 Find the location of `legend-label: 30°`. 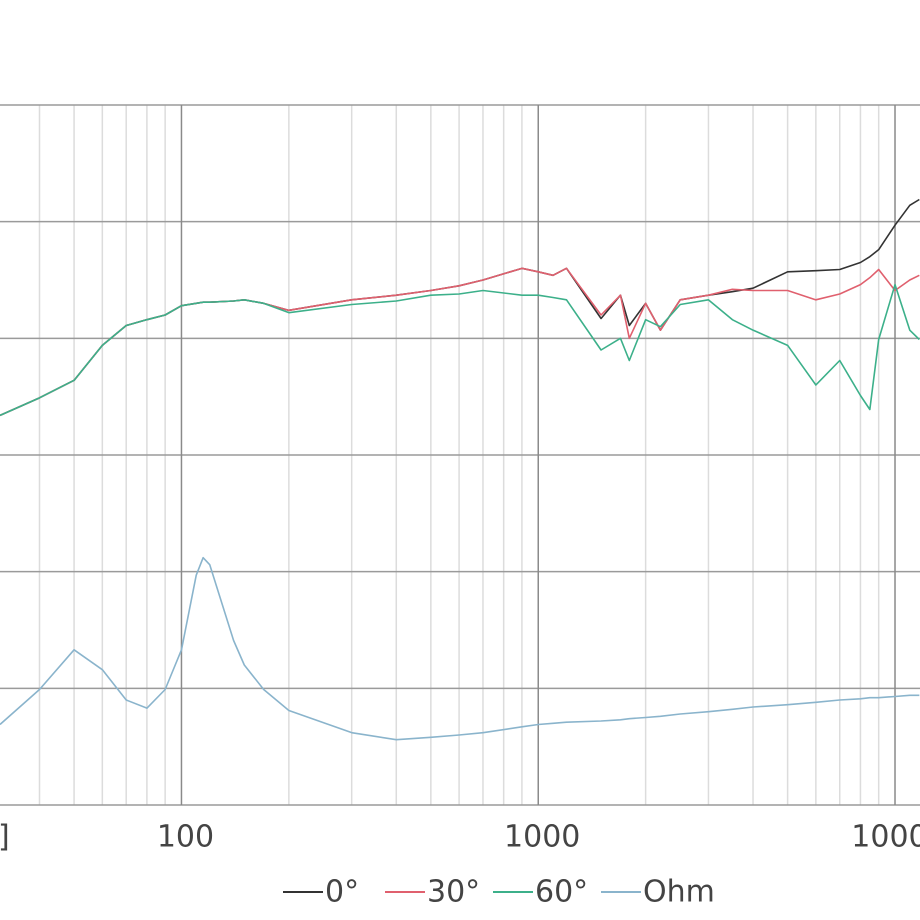

legend-label: 30° is located at coordinates (453, 892).